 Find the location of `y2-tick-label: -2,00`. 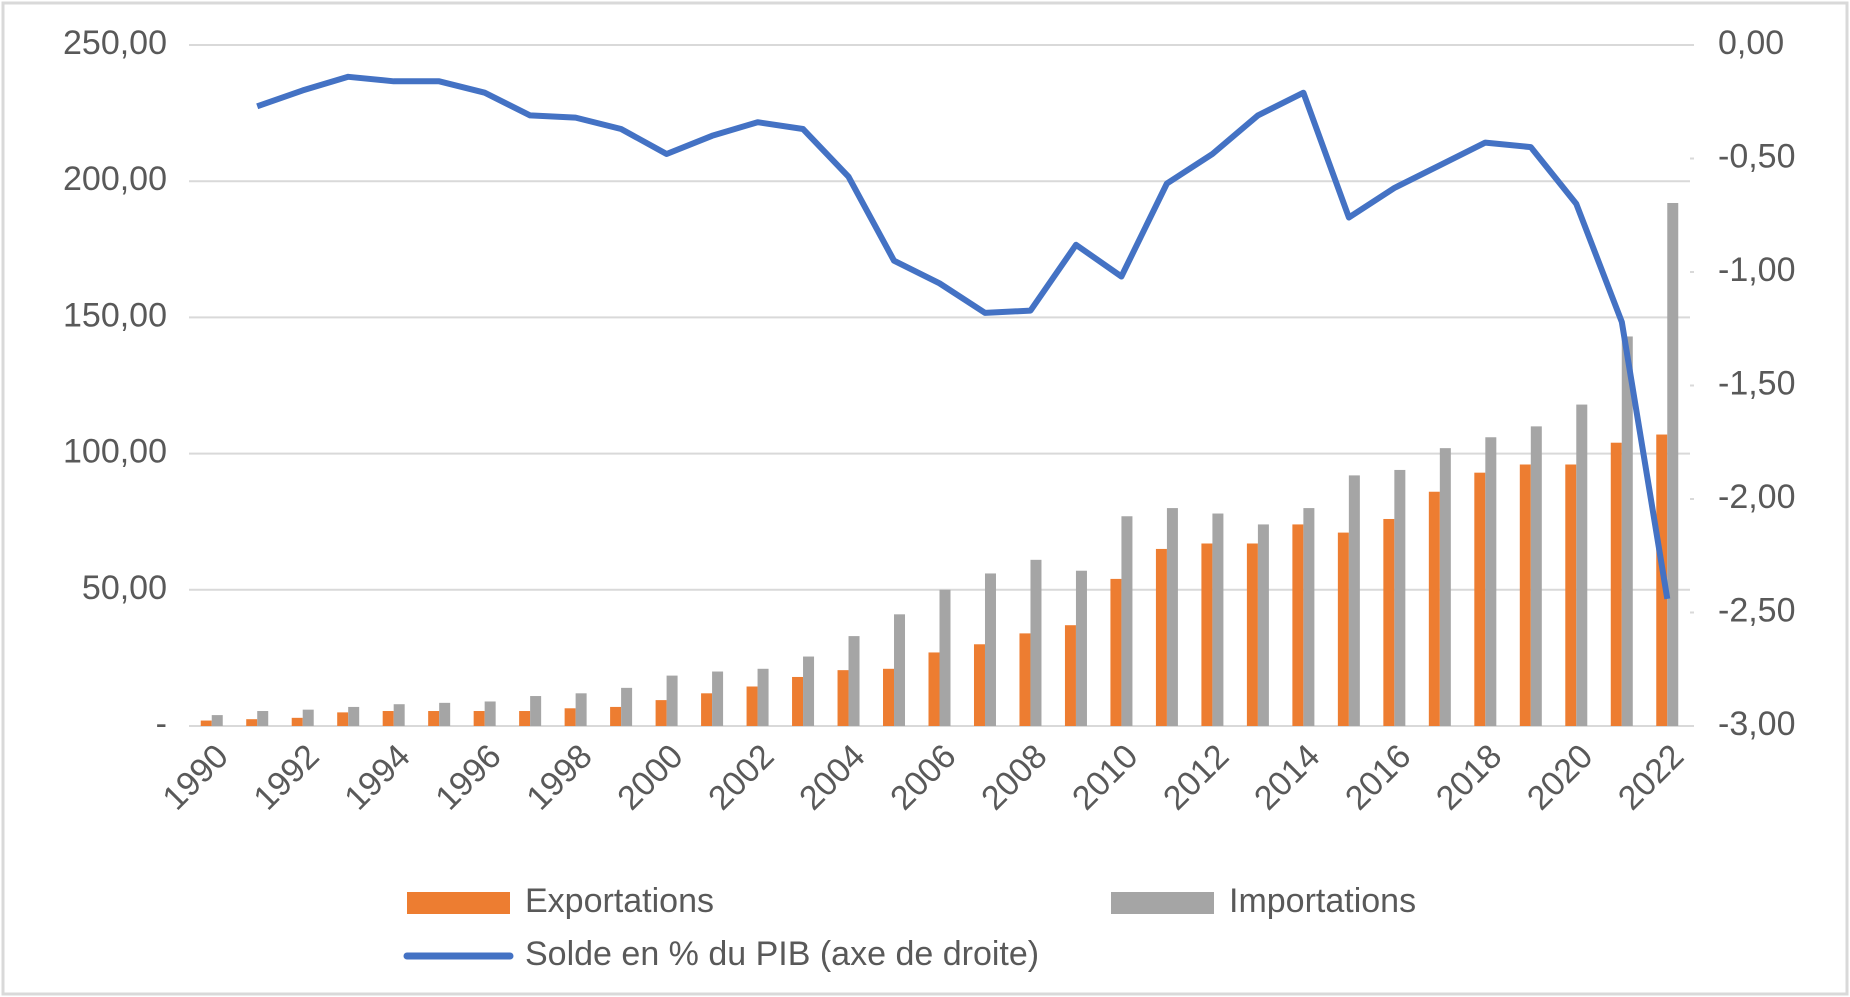

y2-tick-label: -2,00 is located at coordinates (1757, 497).